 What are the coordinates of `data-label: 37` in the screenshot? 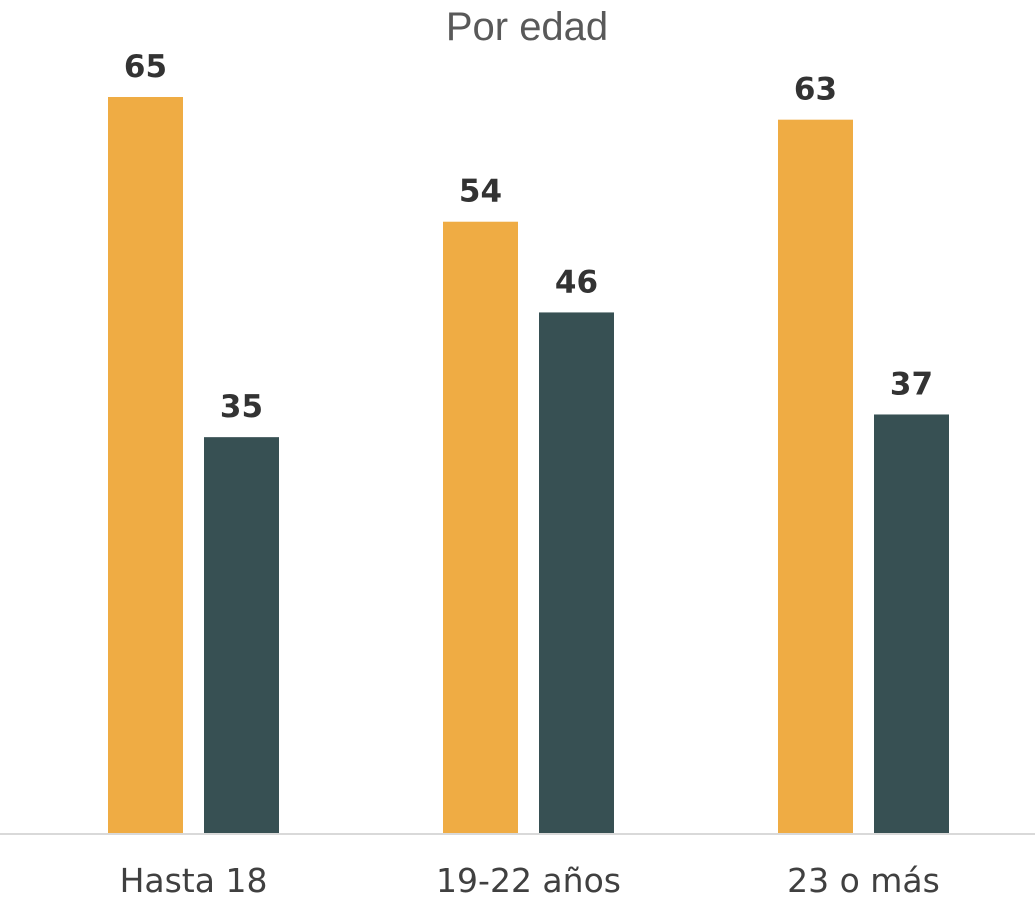 It's located at (911, 384).